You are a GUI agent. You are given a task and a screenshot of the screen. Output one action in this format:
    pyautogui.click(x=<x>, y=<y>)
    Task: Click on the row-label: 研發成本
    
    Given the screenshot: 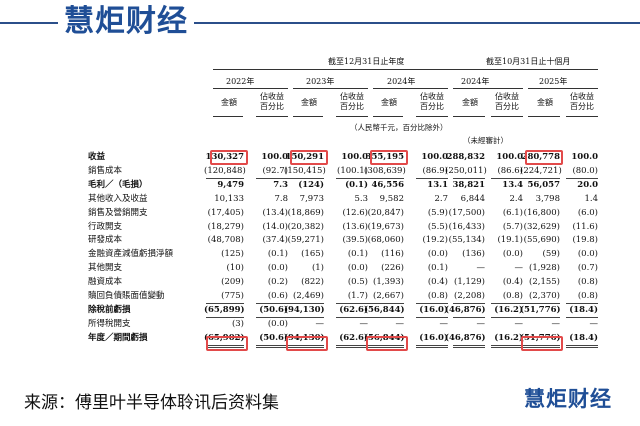 What is the action you would take?
    pyautogui.click(x=105, y=240)
    